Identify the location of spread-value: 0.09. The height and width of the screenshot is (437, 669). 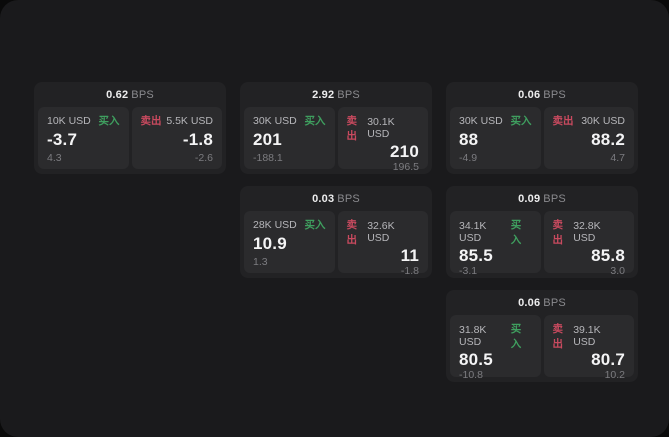
(529, 199).